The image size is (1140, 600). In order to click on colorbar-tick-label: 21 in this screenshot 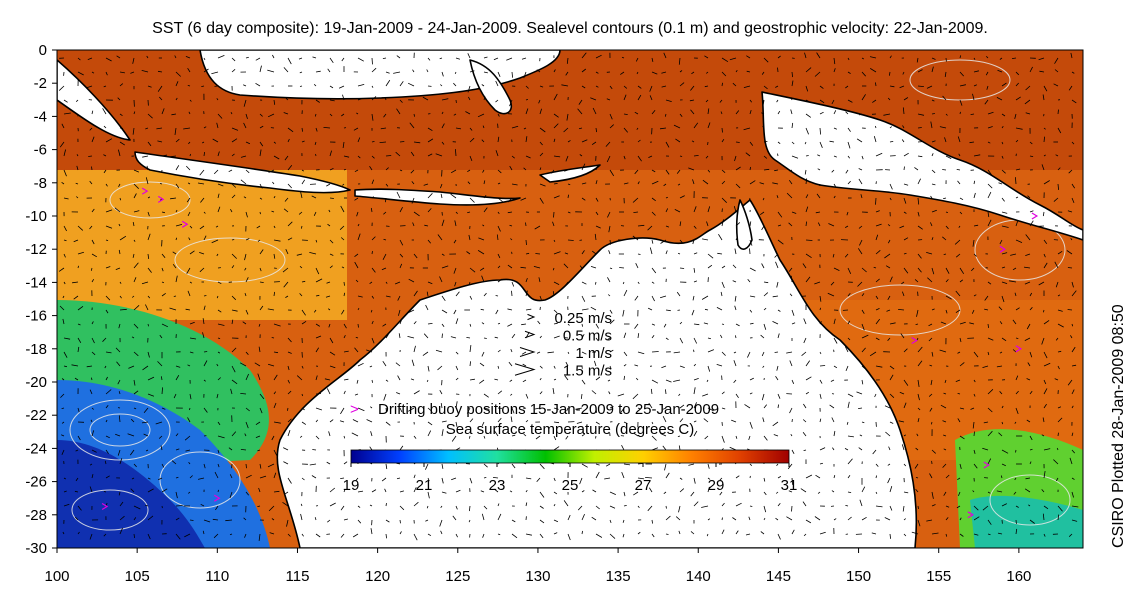, I will do `click(424, 485)`.